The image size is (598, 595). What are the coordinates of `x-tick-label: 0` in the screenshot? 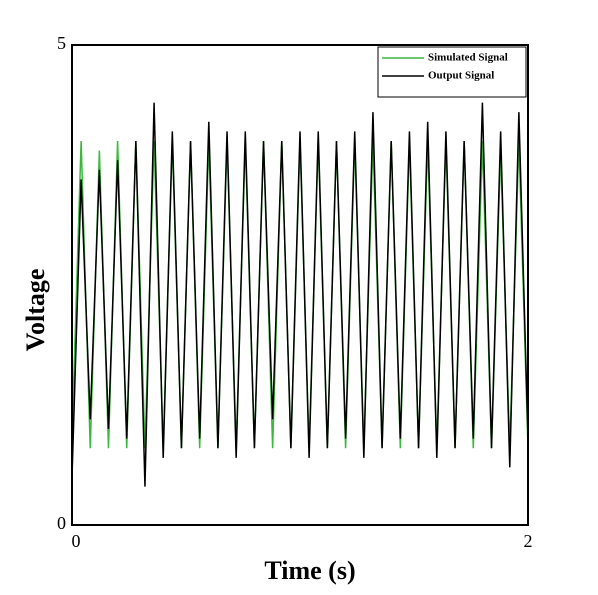 It's located at (76, 541).